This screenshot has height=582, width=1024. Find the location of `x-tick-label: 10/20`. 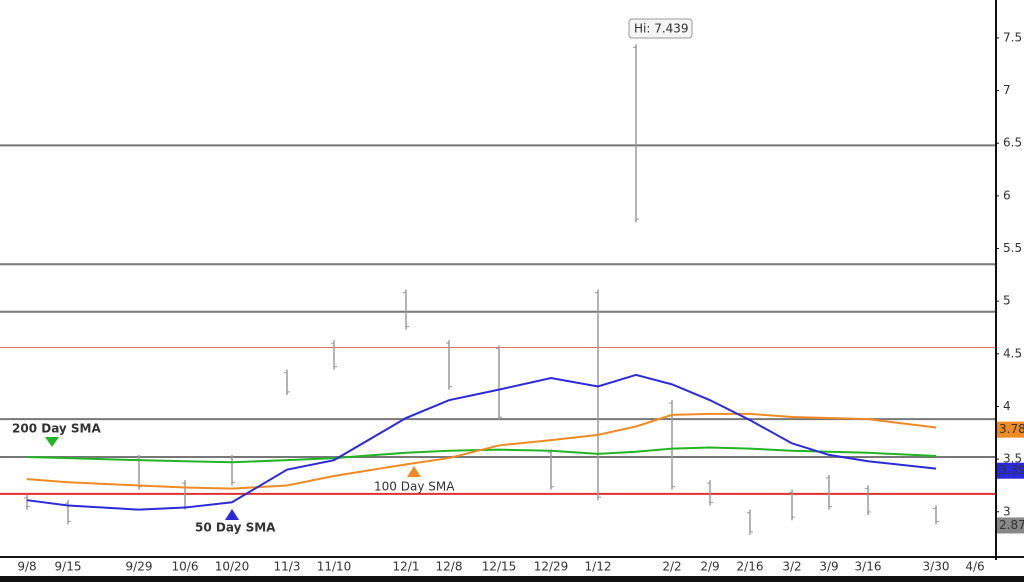

x-tick-label: 10/20 is located at coordinates (232, 567).